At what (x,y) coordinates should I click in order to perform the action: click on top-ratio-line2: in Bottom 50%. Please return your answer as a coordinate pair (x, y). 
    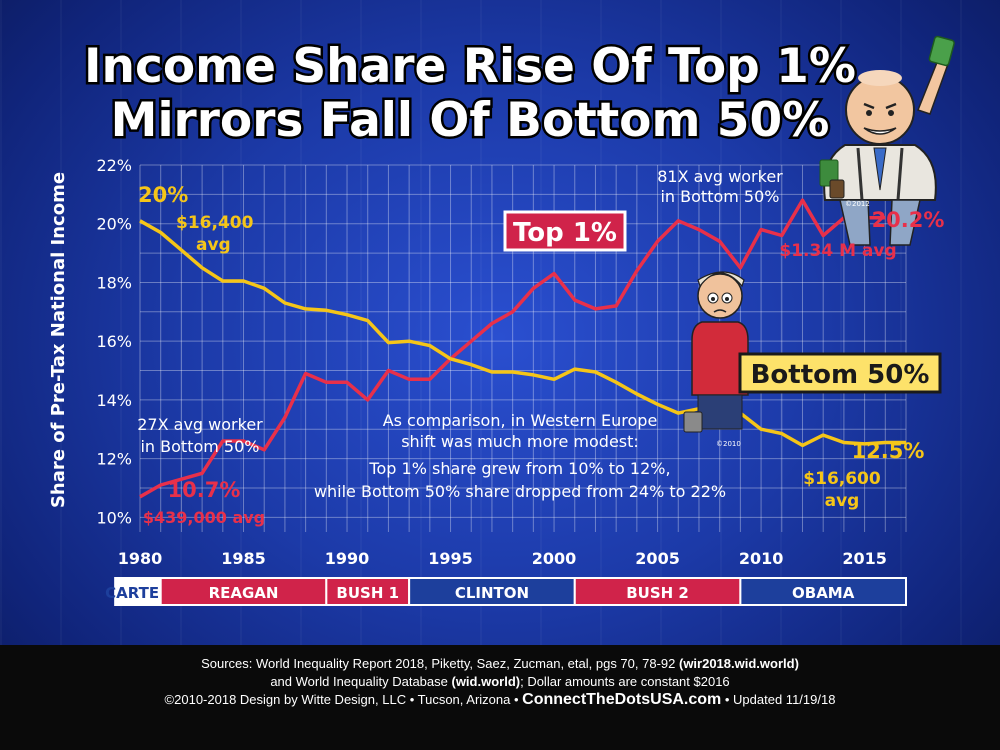
    Looking at the image, I should click on (719, 196).